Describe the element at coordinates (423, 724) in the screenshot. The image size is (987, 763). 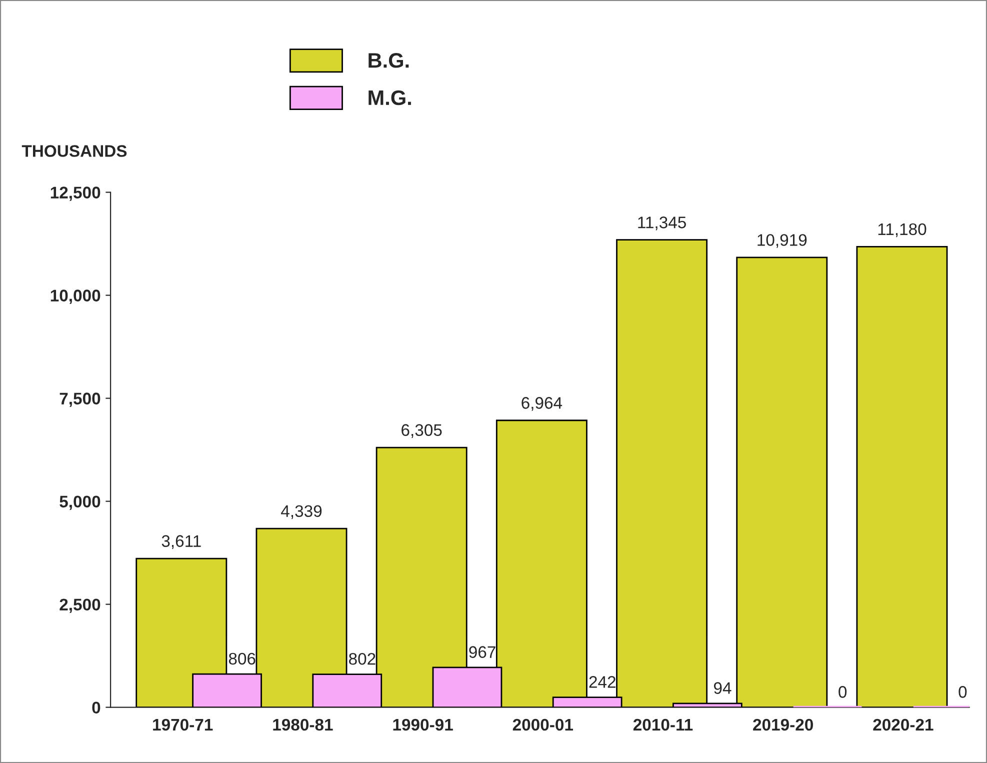
I see `x-tick-label: 1990-91` at that location.